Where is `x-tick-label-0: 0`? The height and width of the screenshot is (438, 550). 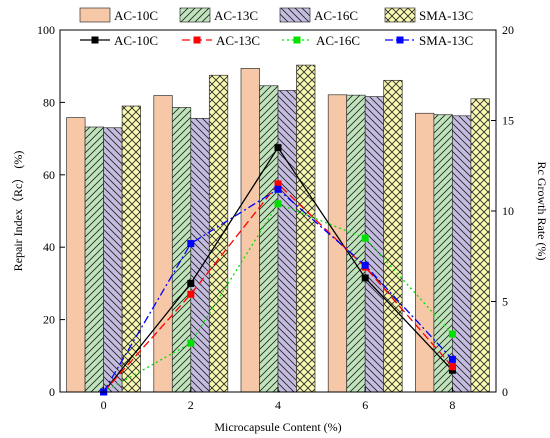
x-tick-label-0: 0 is located at coordinates (104, 405).